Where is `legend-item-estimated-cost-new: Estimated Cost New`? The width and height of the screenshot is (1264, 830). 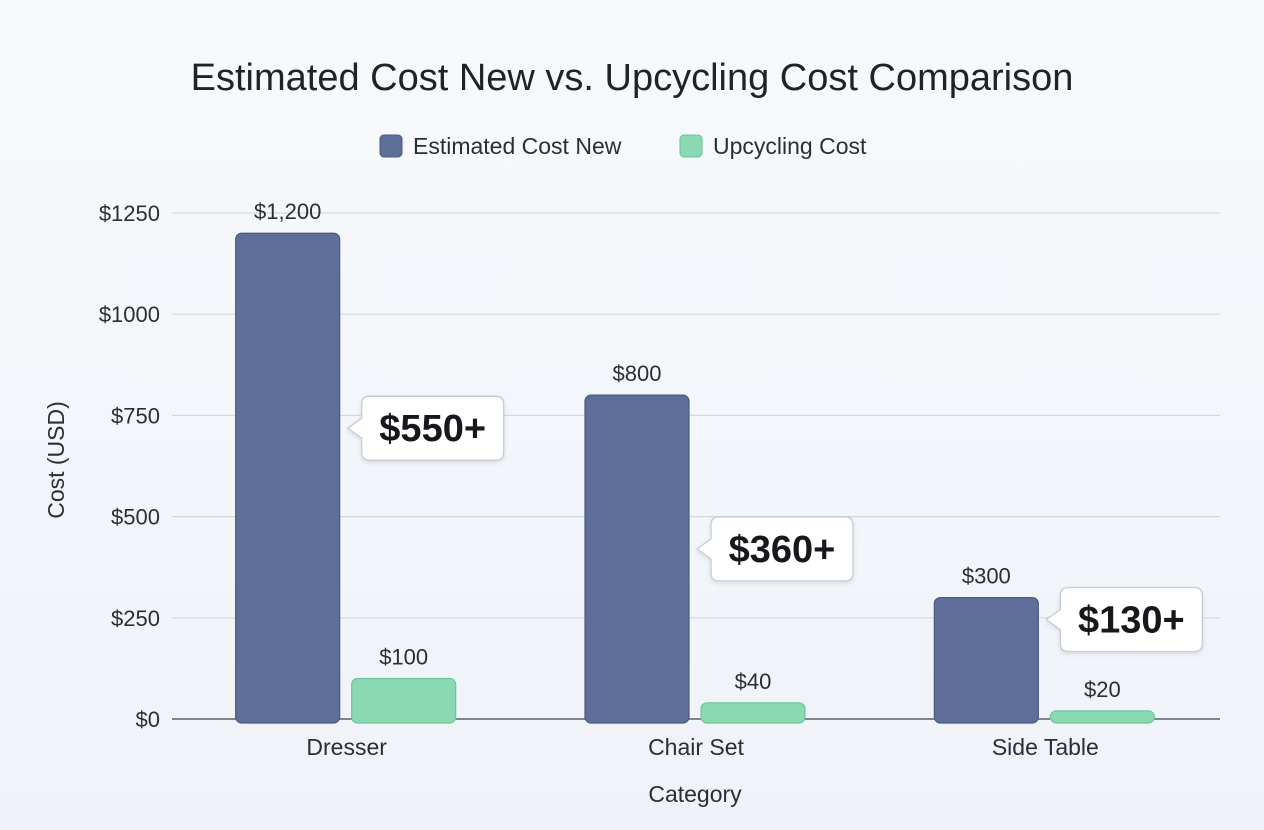 legend-item-estimated-cost-new: Estimated Cost New is located at coordinates (500, 146).